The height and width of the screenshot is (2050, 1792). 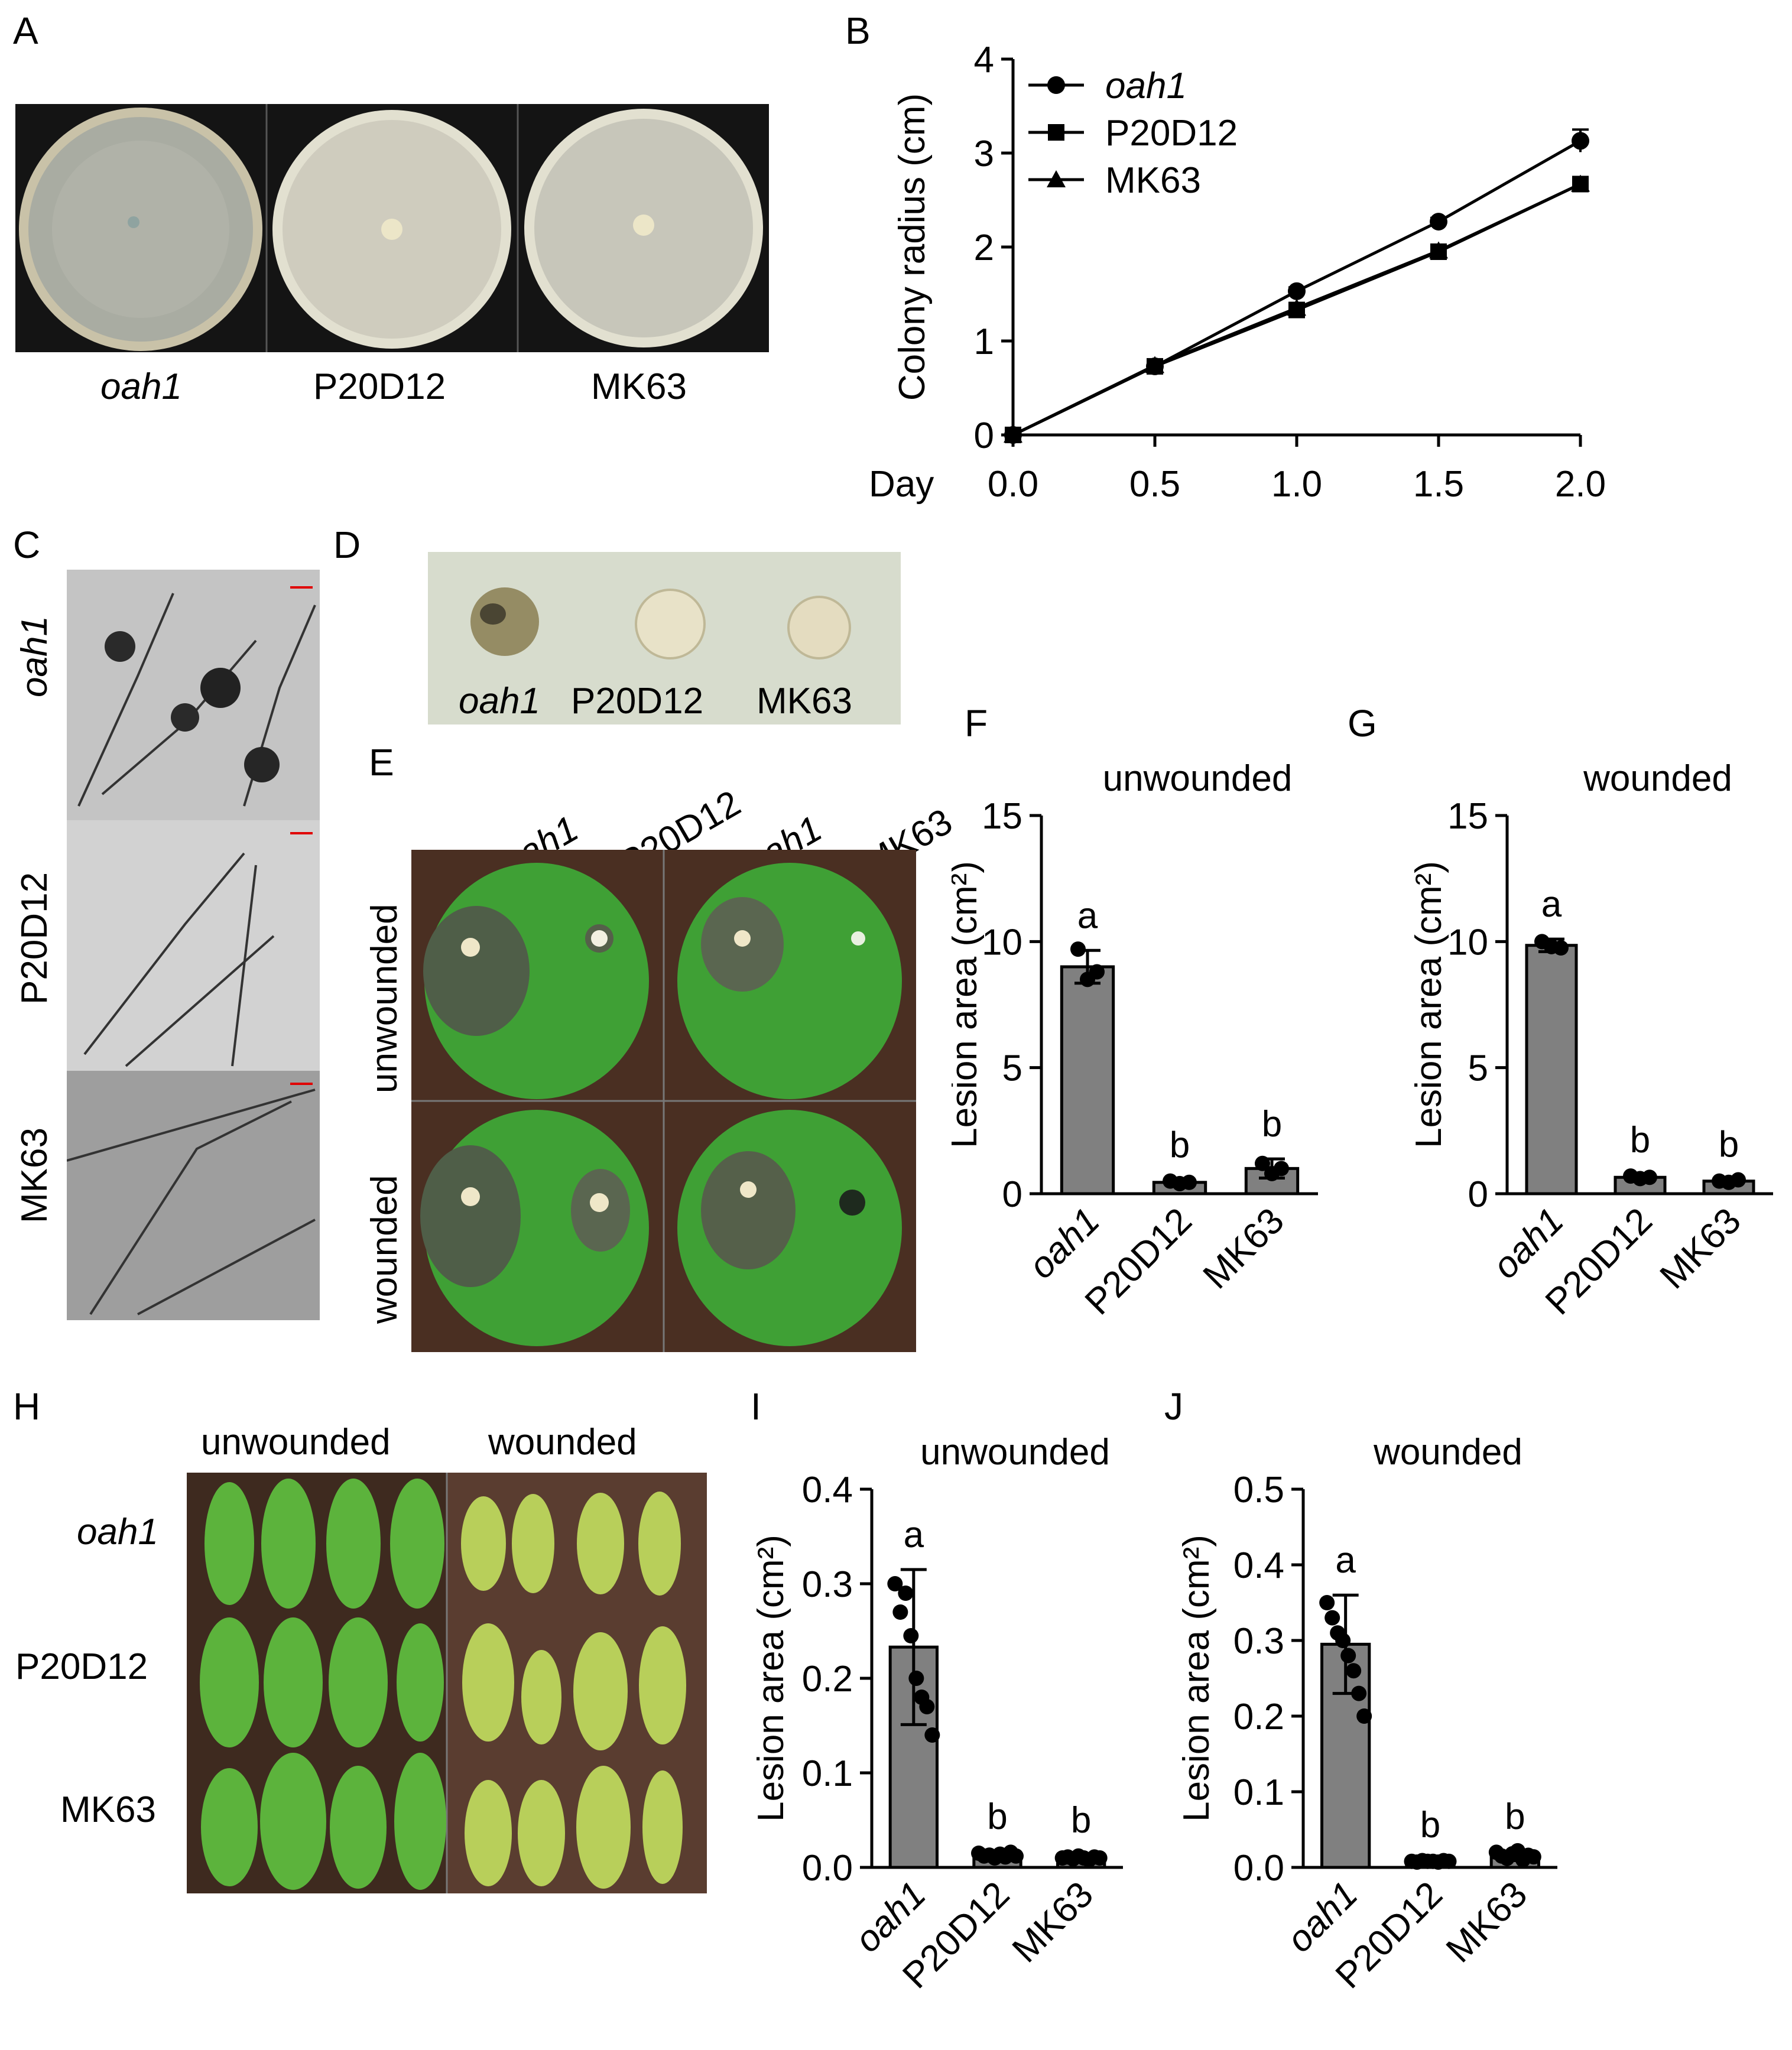 I want to click on label-d-p20d12: P20D12, so click(x=637, y=701).